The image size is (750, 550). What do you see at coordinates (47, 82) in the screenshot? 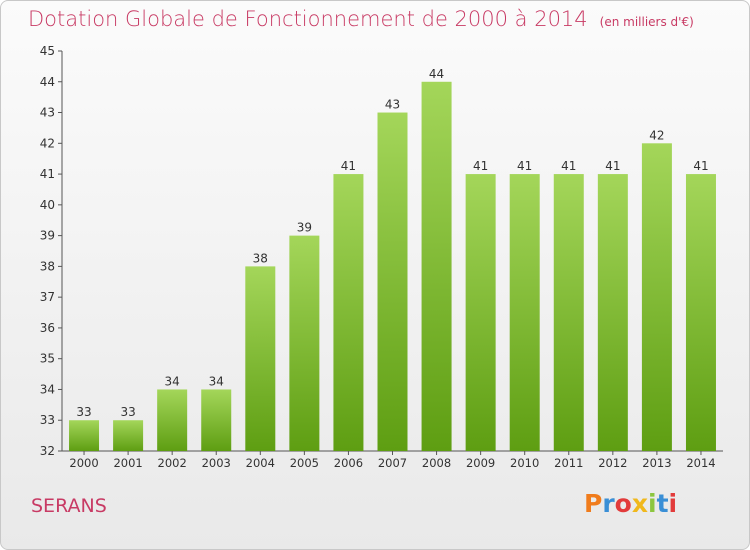
I see `y-tick-label: 44` at bounding box center [47, 82].